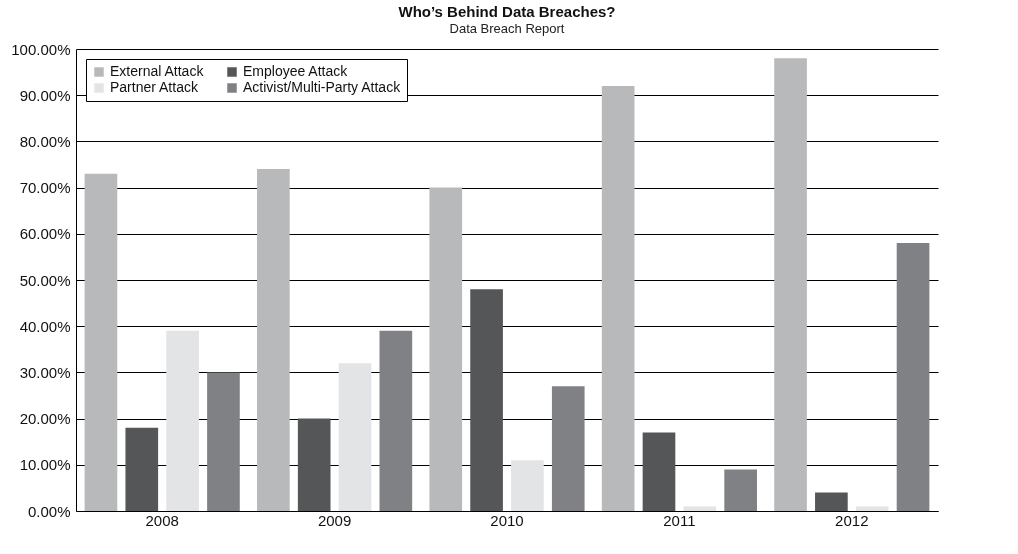 This screenshot has height=554, width=1018. I want to click on y-tick-label: 30.00%, so click(45, 372).